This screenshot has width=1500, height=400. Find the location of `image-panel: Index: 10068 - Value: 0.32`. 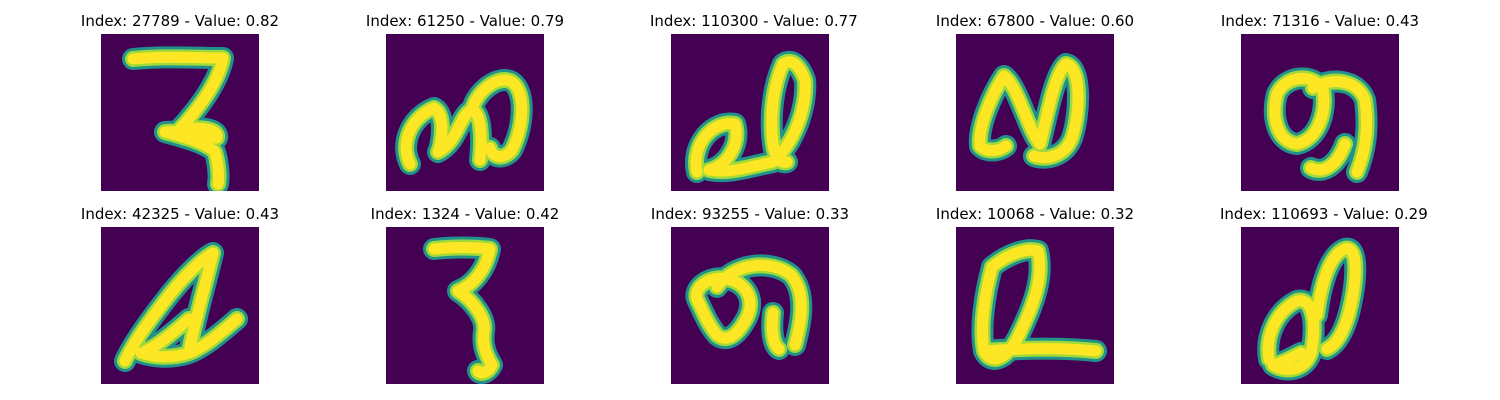

image-panel: Index: 10068 - Value: 0.32 is located at coordinates (1035, 296).